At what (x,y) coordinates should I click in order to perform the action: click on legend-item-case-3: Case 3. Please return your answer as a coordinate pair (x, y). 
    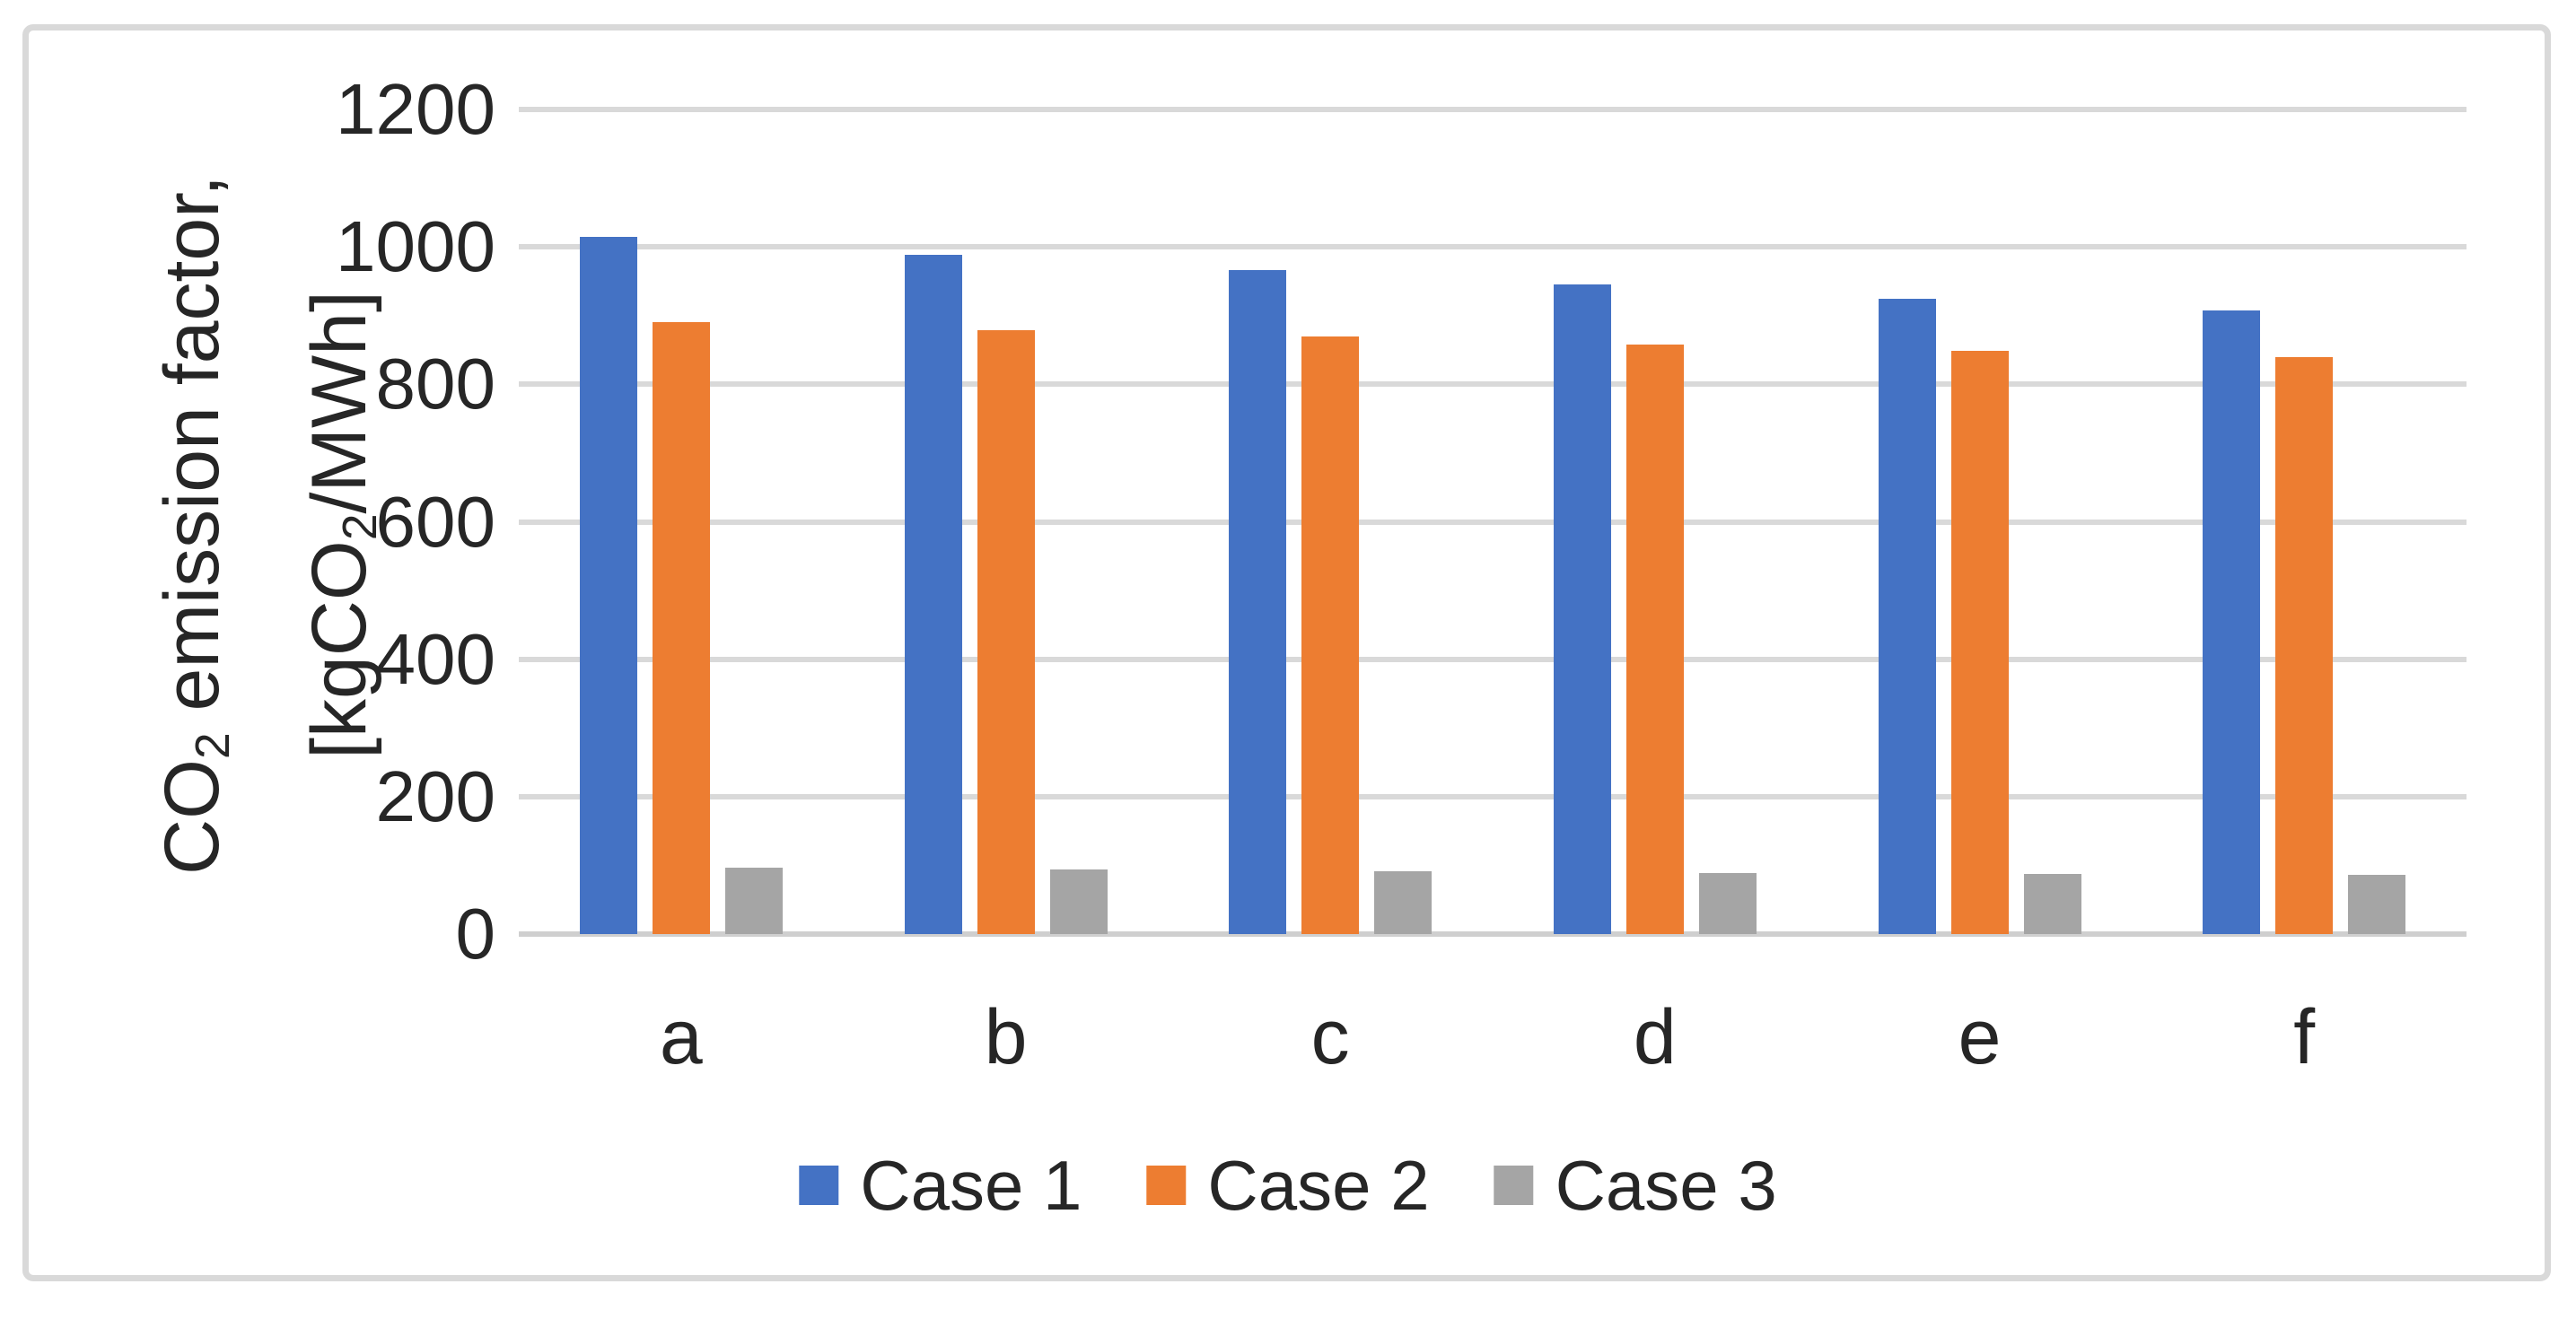
    Looking at the image, I should click on (1635, 1185).